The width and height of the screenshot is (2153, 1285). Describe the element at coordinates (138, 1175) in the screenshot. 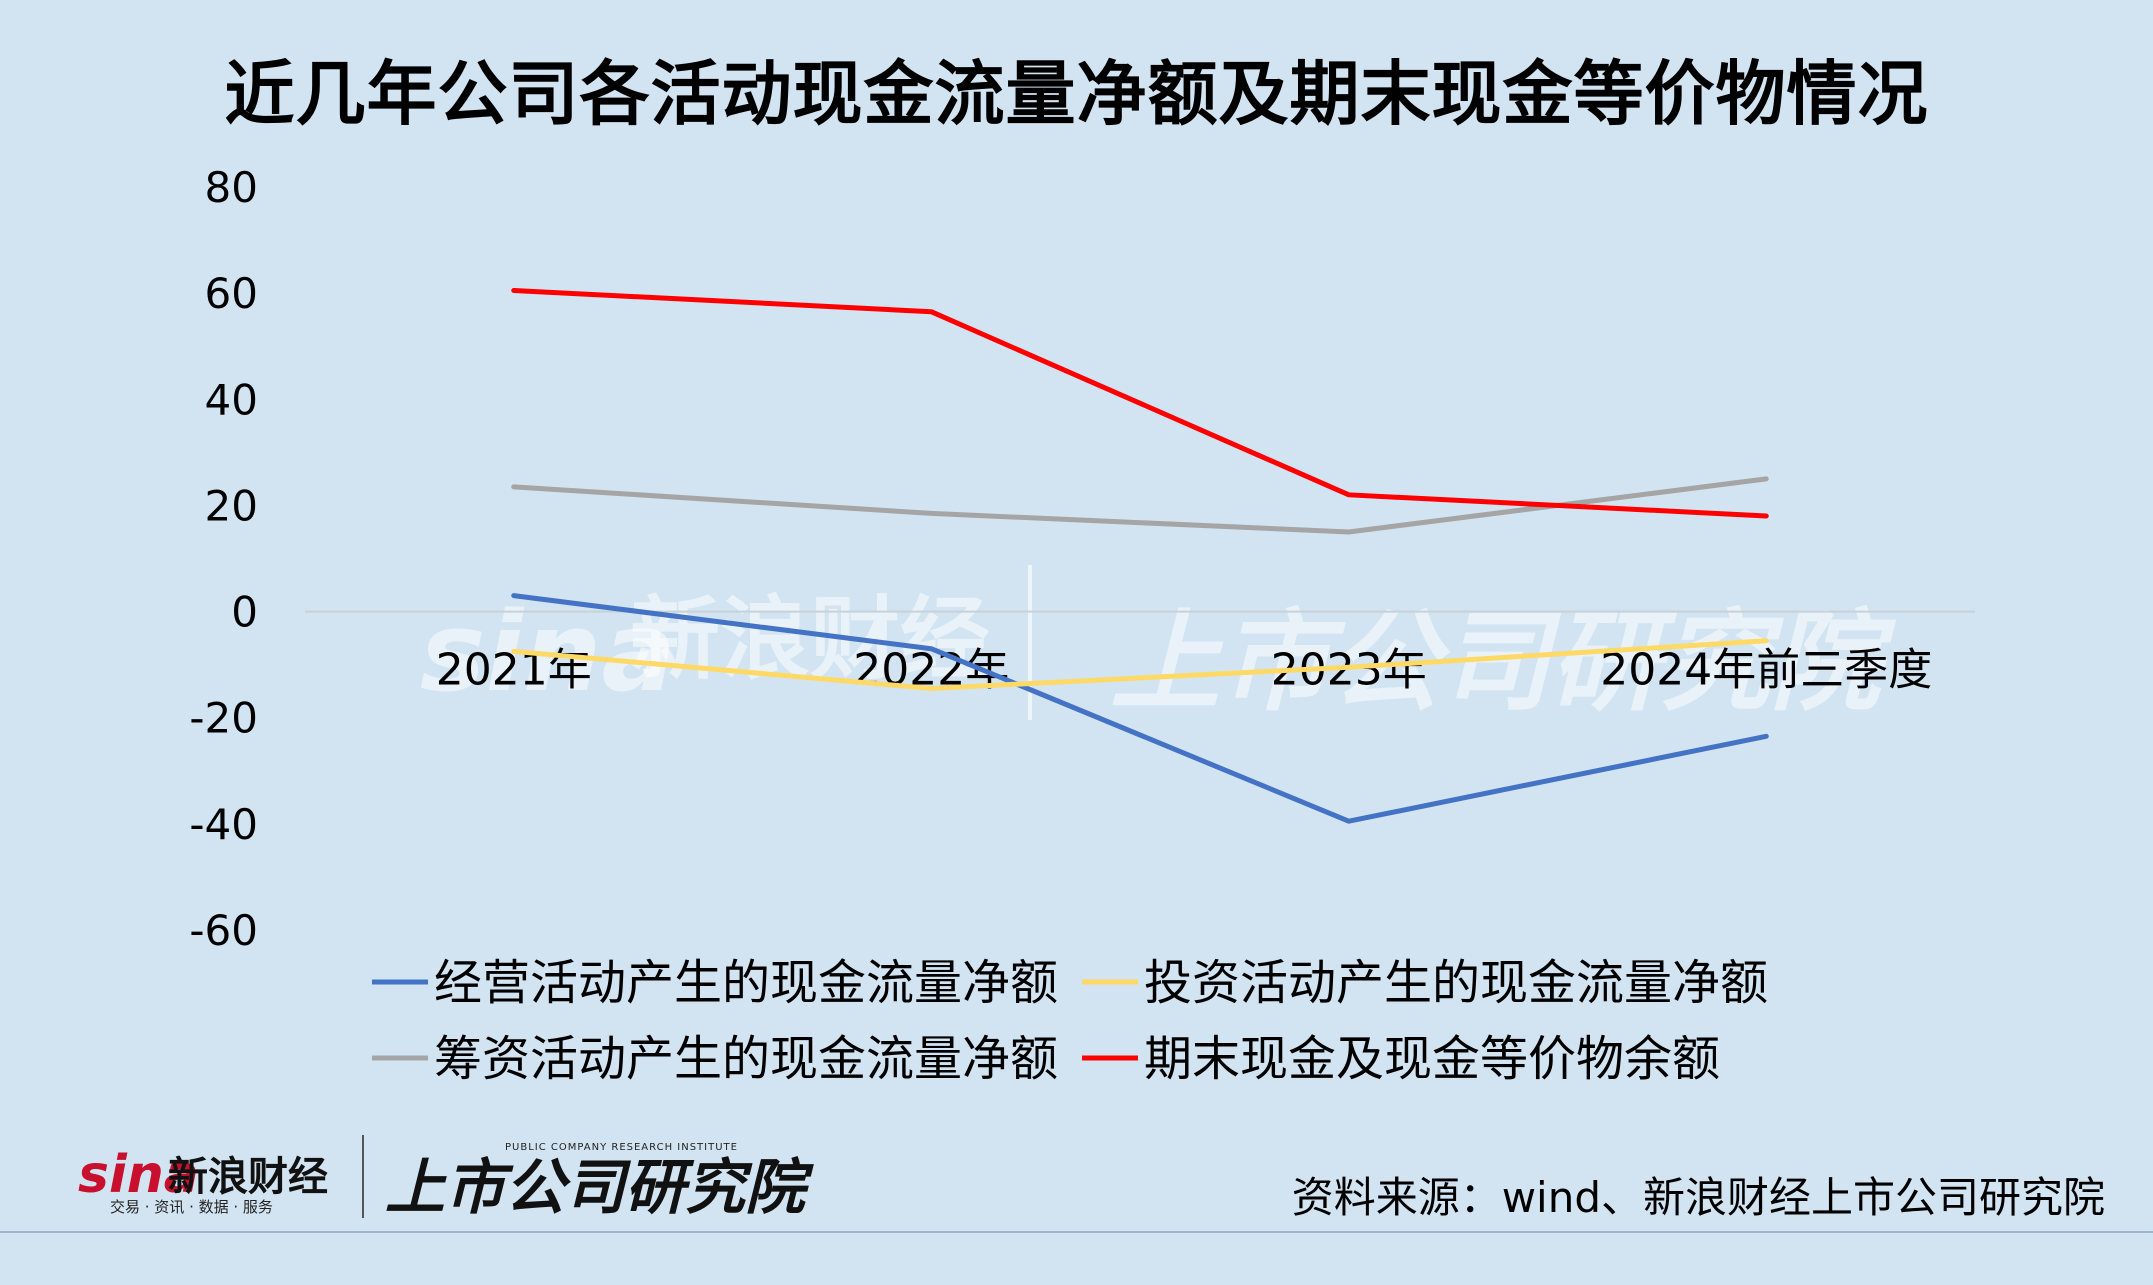

I see `sina-logo-wordmark: sina` at that location.